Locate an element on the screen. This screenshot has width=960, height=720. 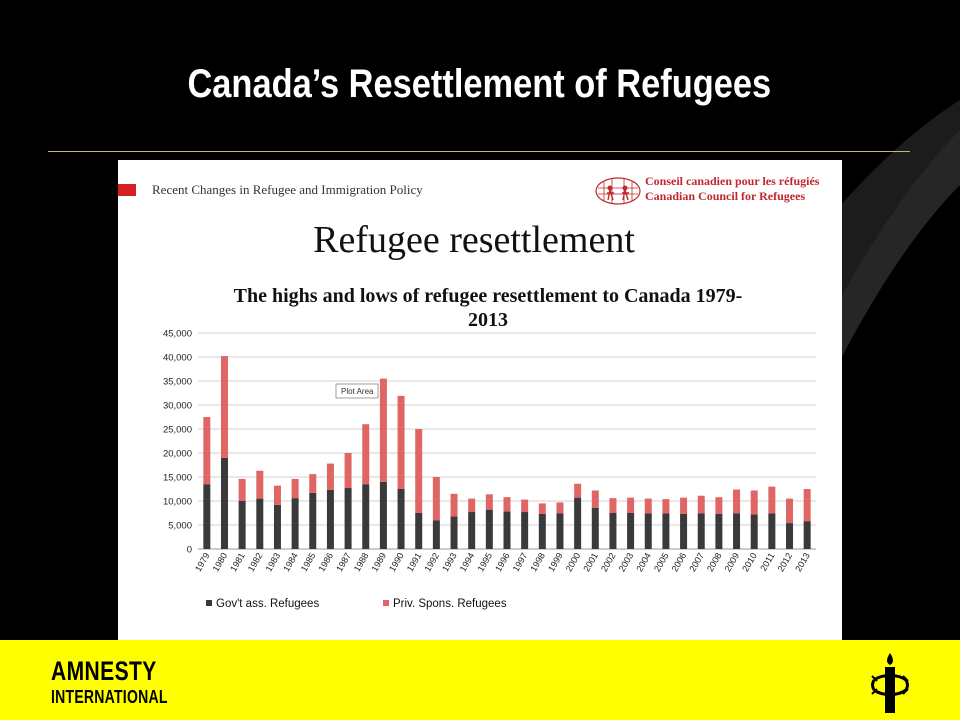
panel-heading: Refugee resettlement is located at coordinates (480, 240).